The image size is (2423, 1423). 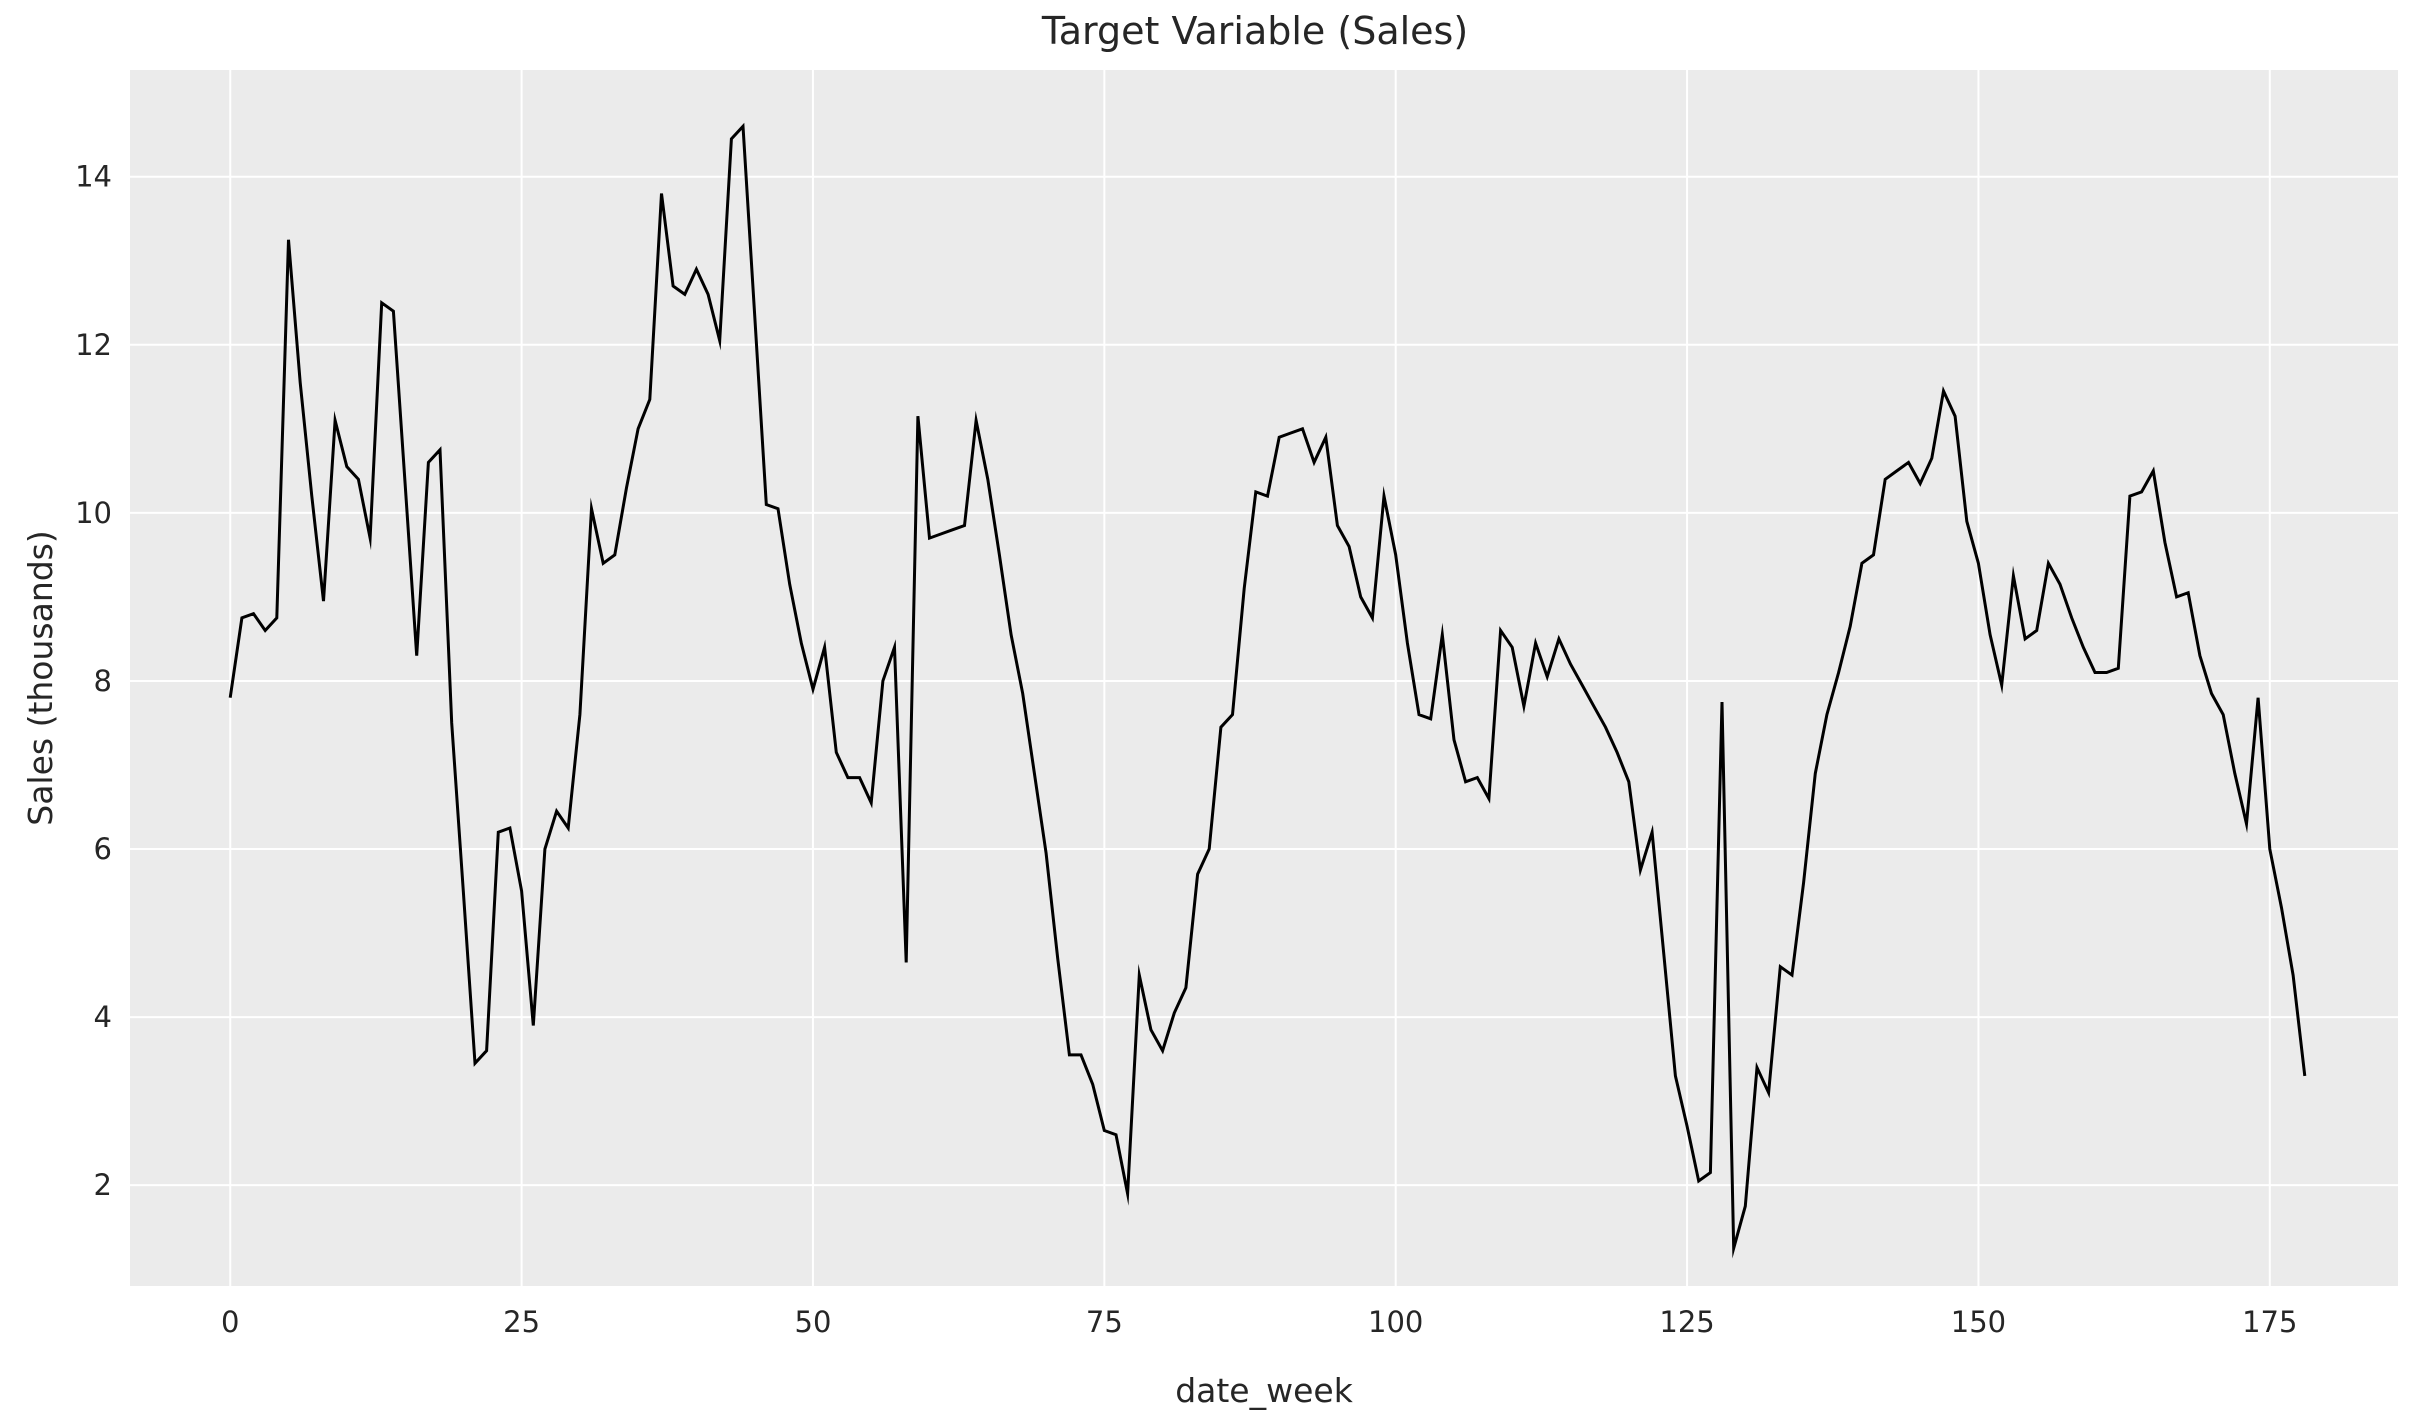 I want to click on x-tick-label: 175, so click(x=2269, y=1322).